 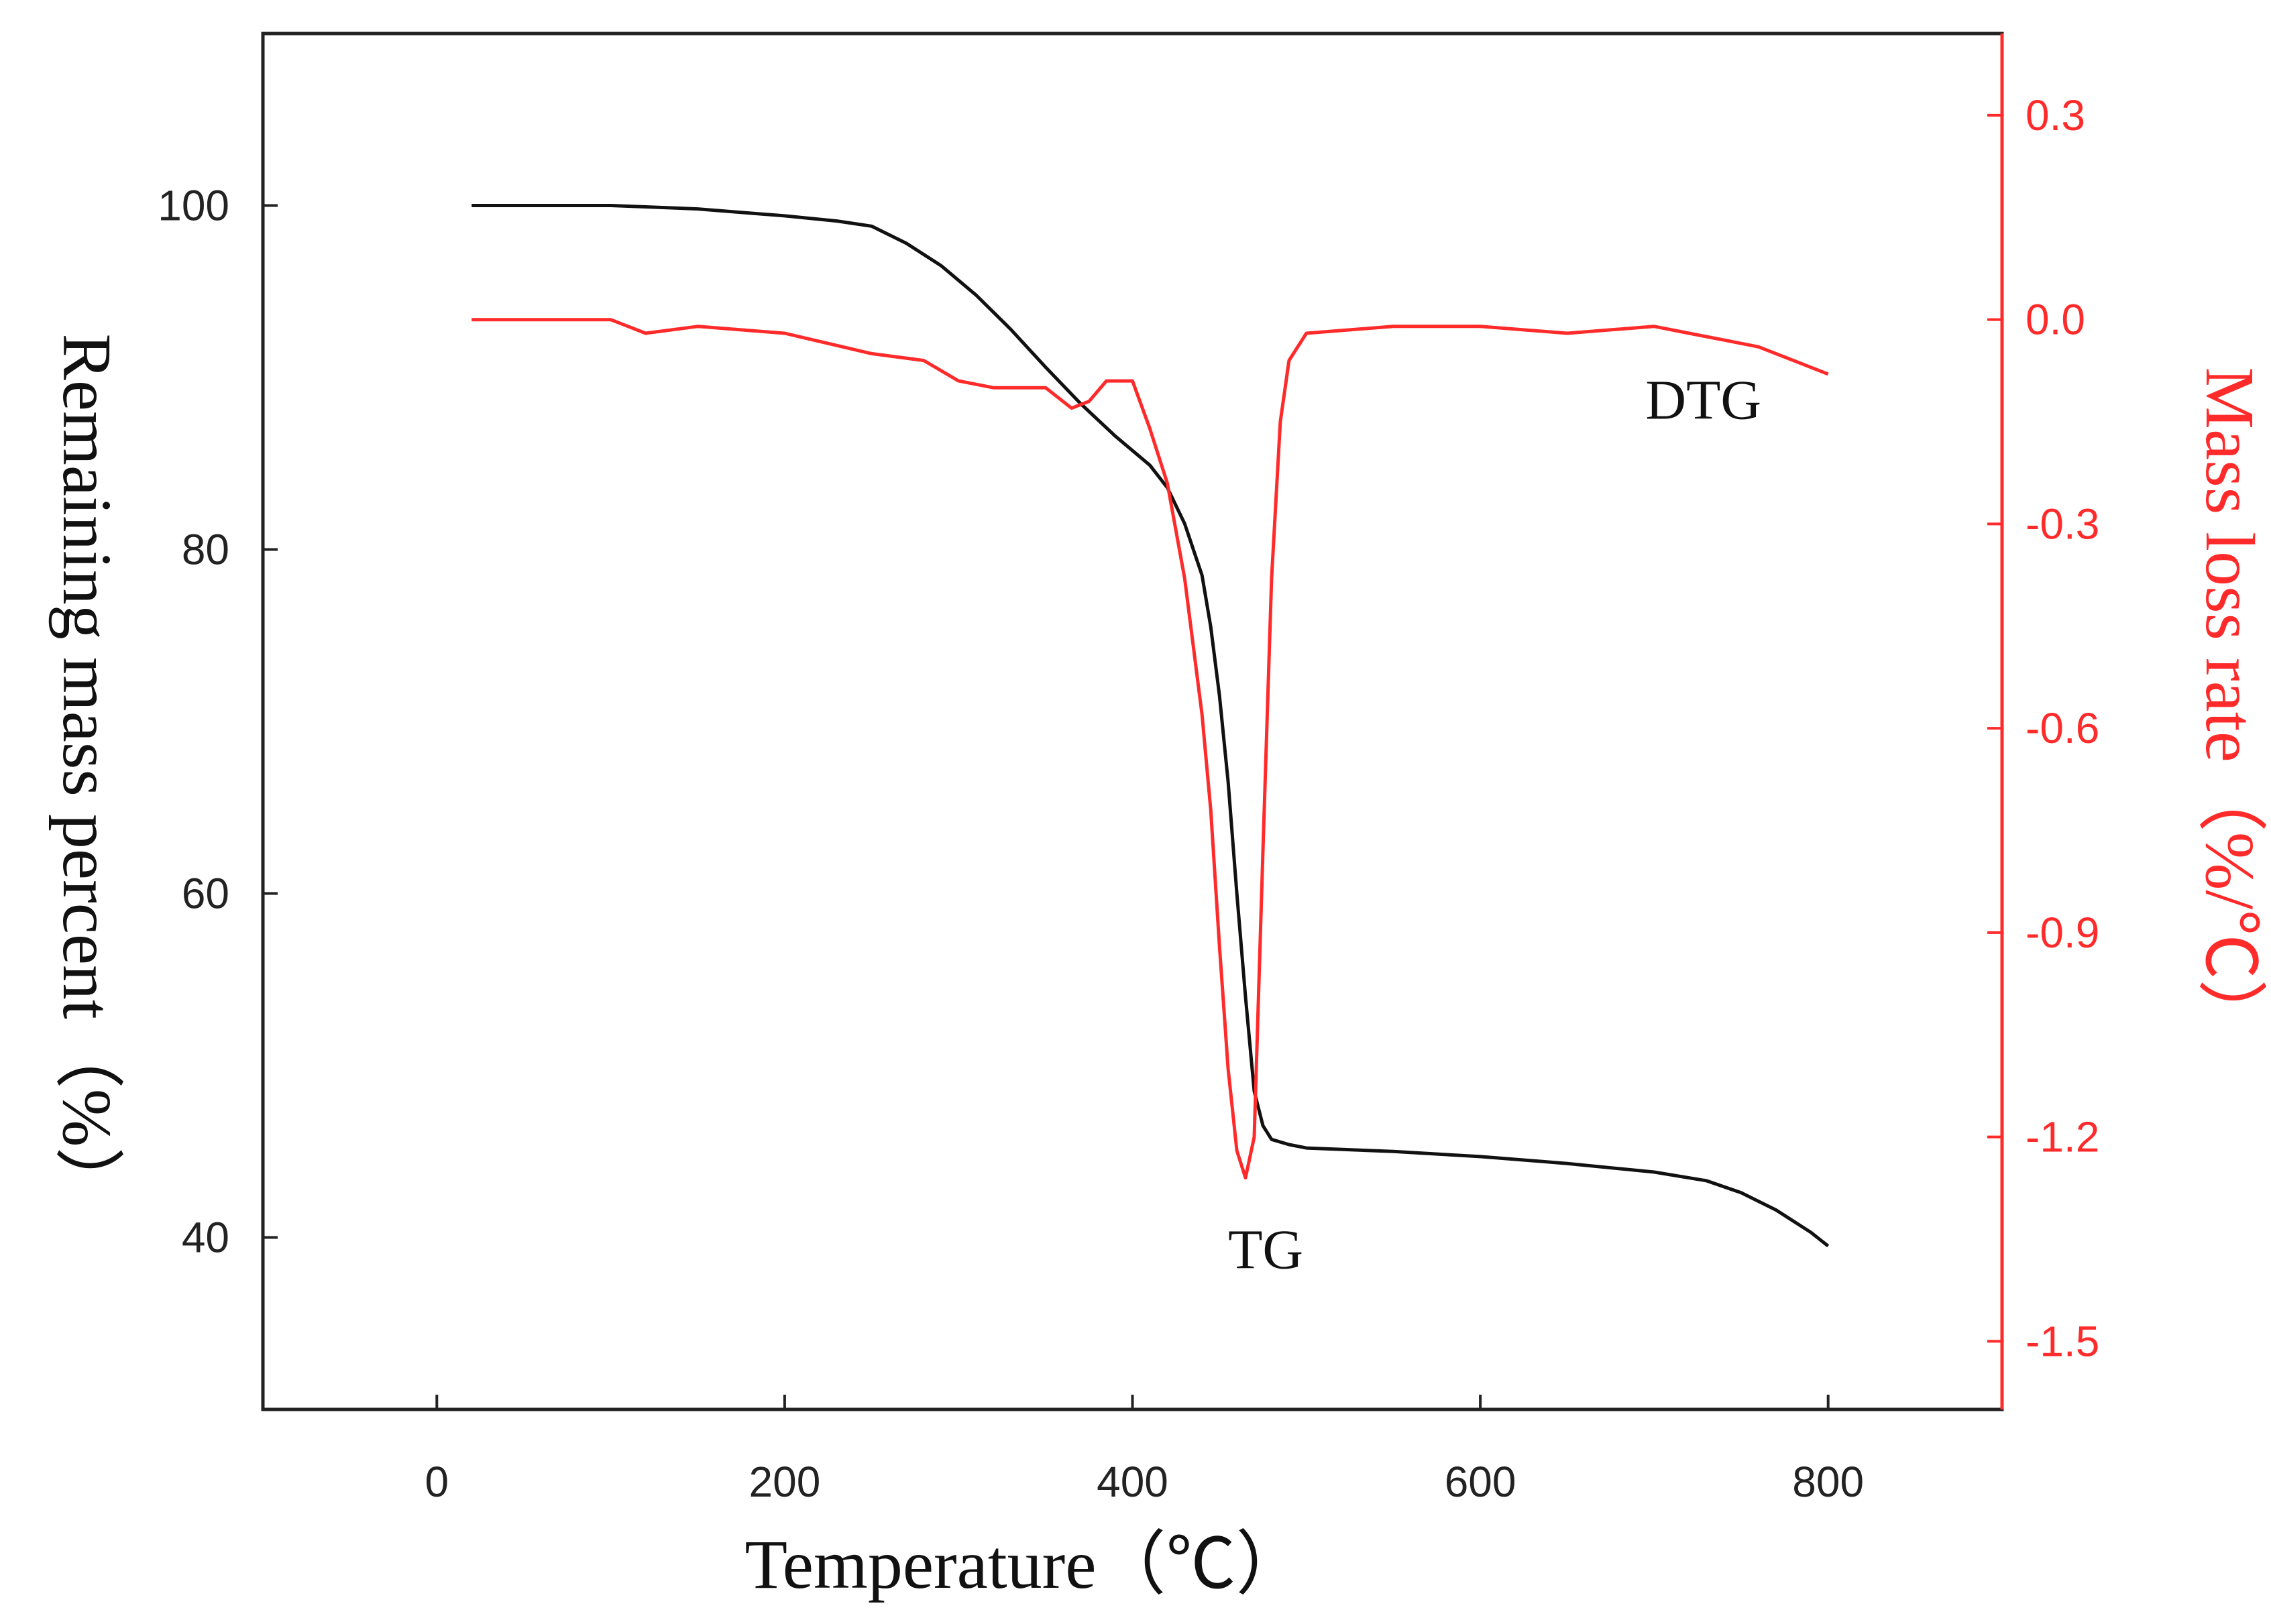 What do you see at coordinates (218, 722) in the screenshot?
I see `left-y-axis-ticks: 40 60 80 100` at bounding box center [218, 722].